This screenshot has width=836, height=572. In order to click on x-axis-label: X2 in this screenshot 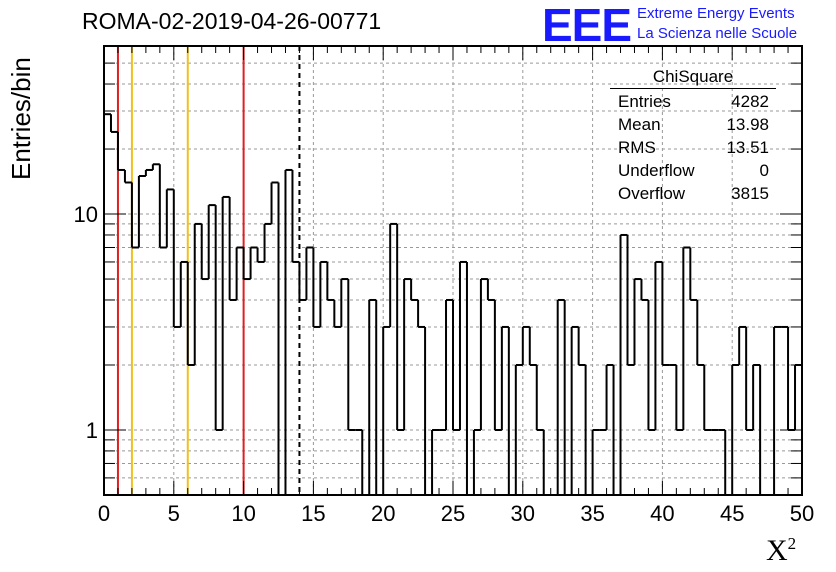, I will do `click(781, 550)`.